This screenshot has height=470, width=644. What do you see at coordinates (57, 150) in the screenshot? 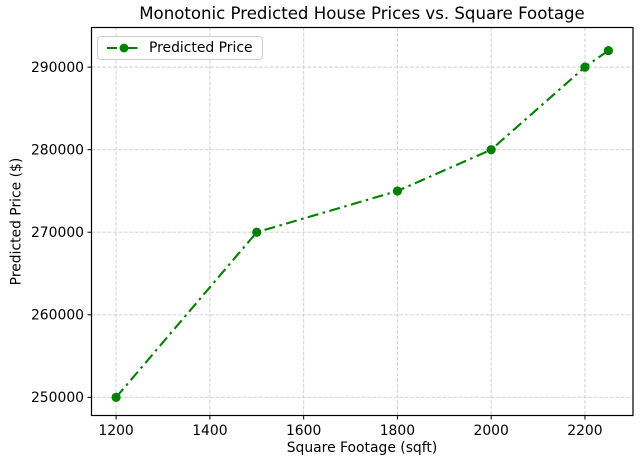
I see `y-tick-label: 280000` at bounding box center [57, 150].